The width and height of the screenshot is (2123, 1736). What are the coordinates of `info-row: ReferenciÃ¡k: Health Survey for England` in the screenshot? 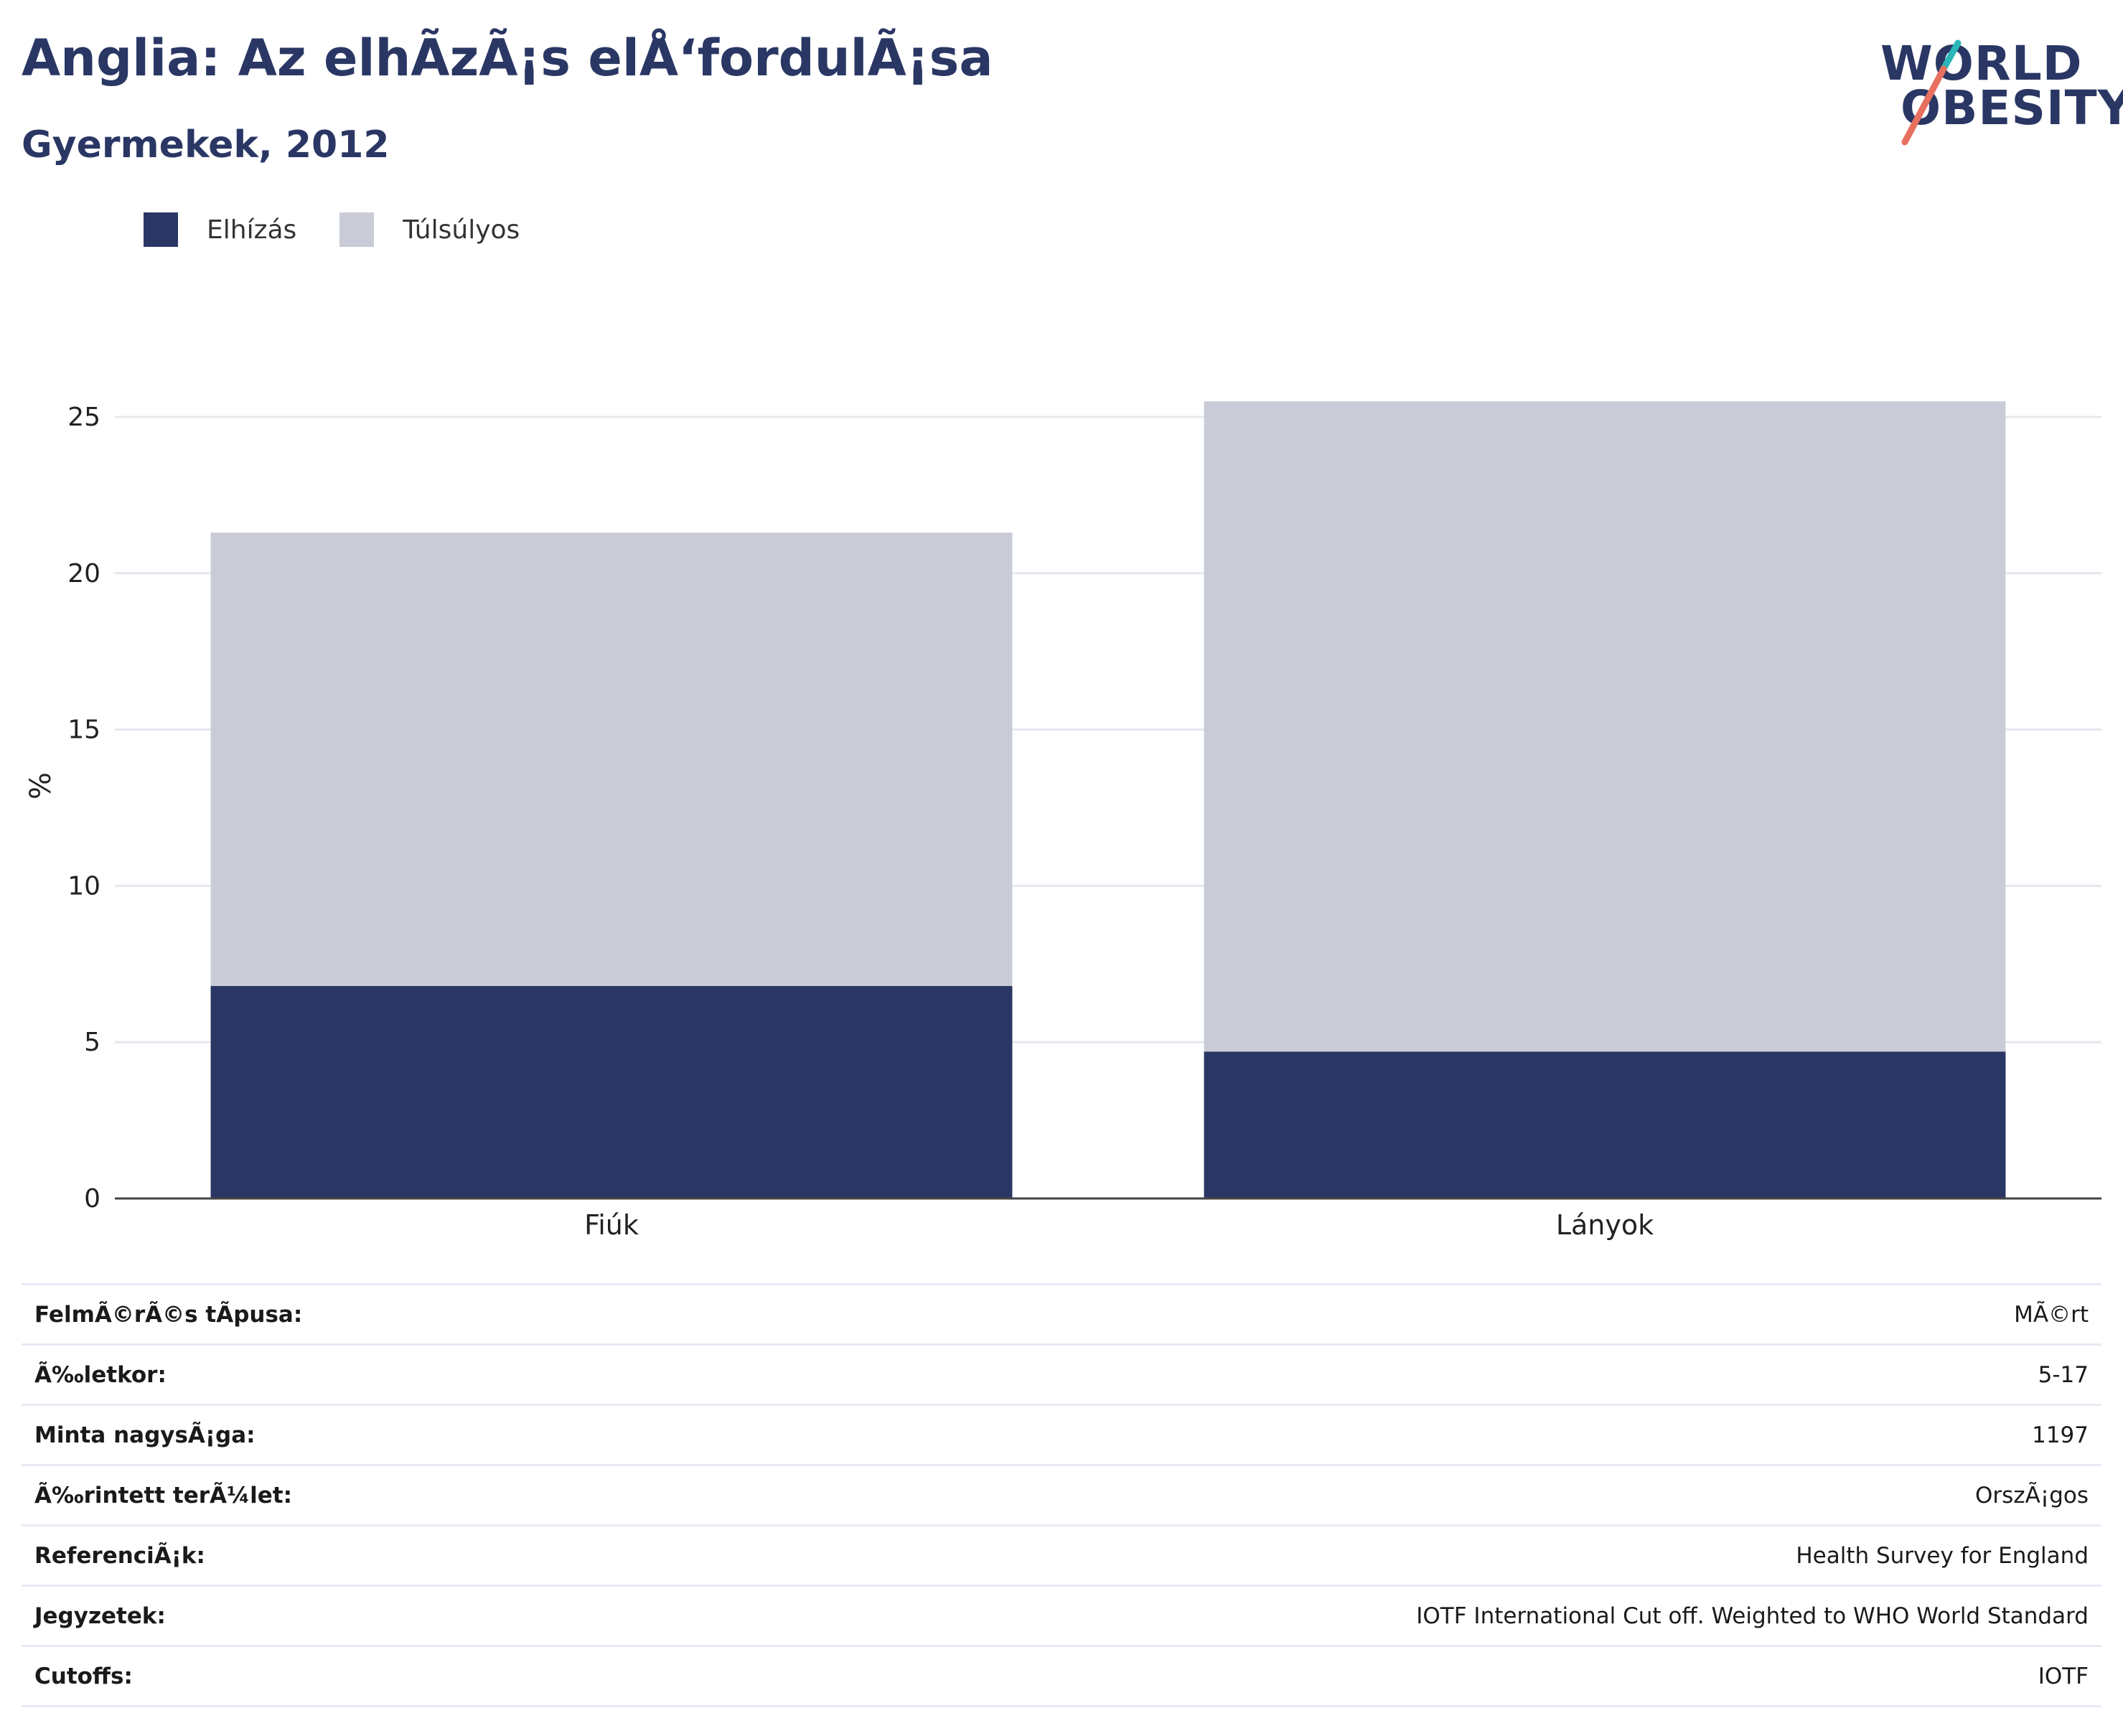 It's located at (1061, 1555).